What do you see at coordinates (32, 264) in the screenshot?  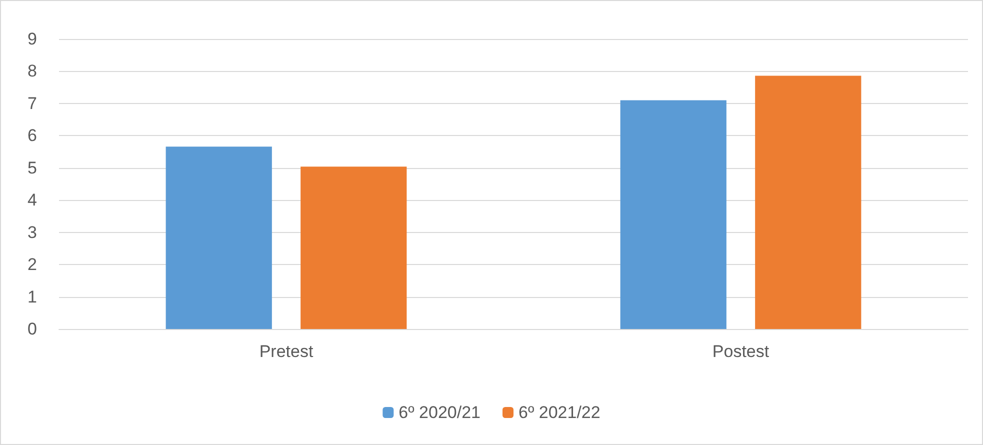 I see `y-tick-label: 2` at bounding box center [32, 264].